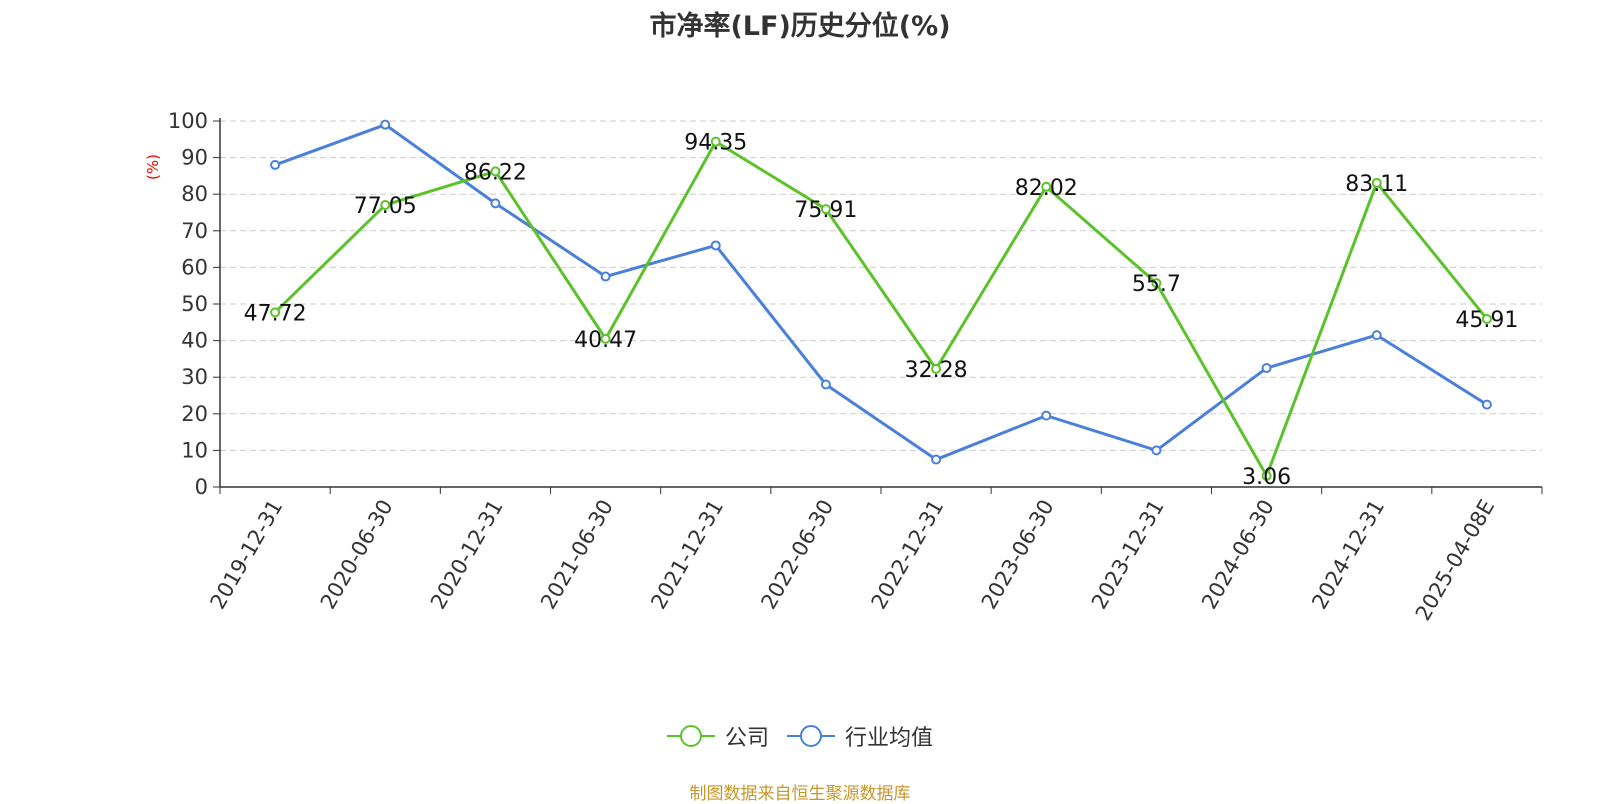  What do you see at coordinates (1238, 555) in the screenshot?
I see `x-tick-label: 2024-06-30` at bounding box center [1238, 555].